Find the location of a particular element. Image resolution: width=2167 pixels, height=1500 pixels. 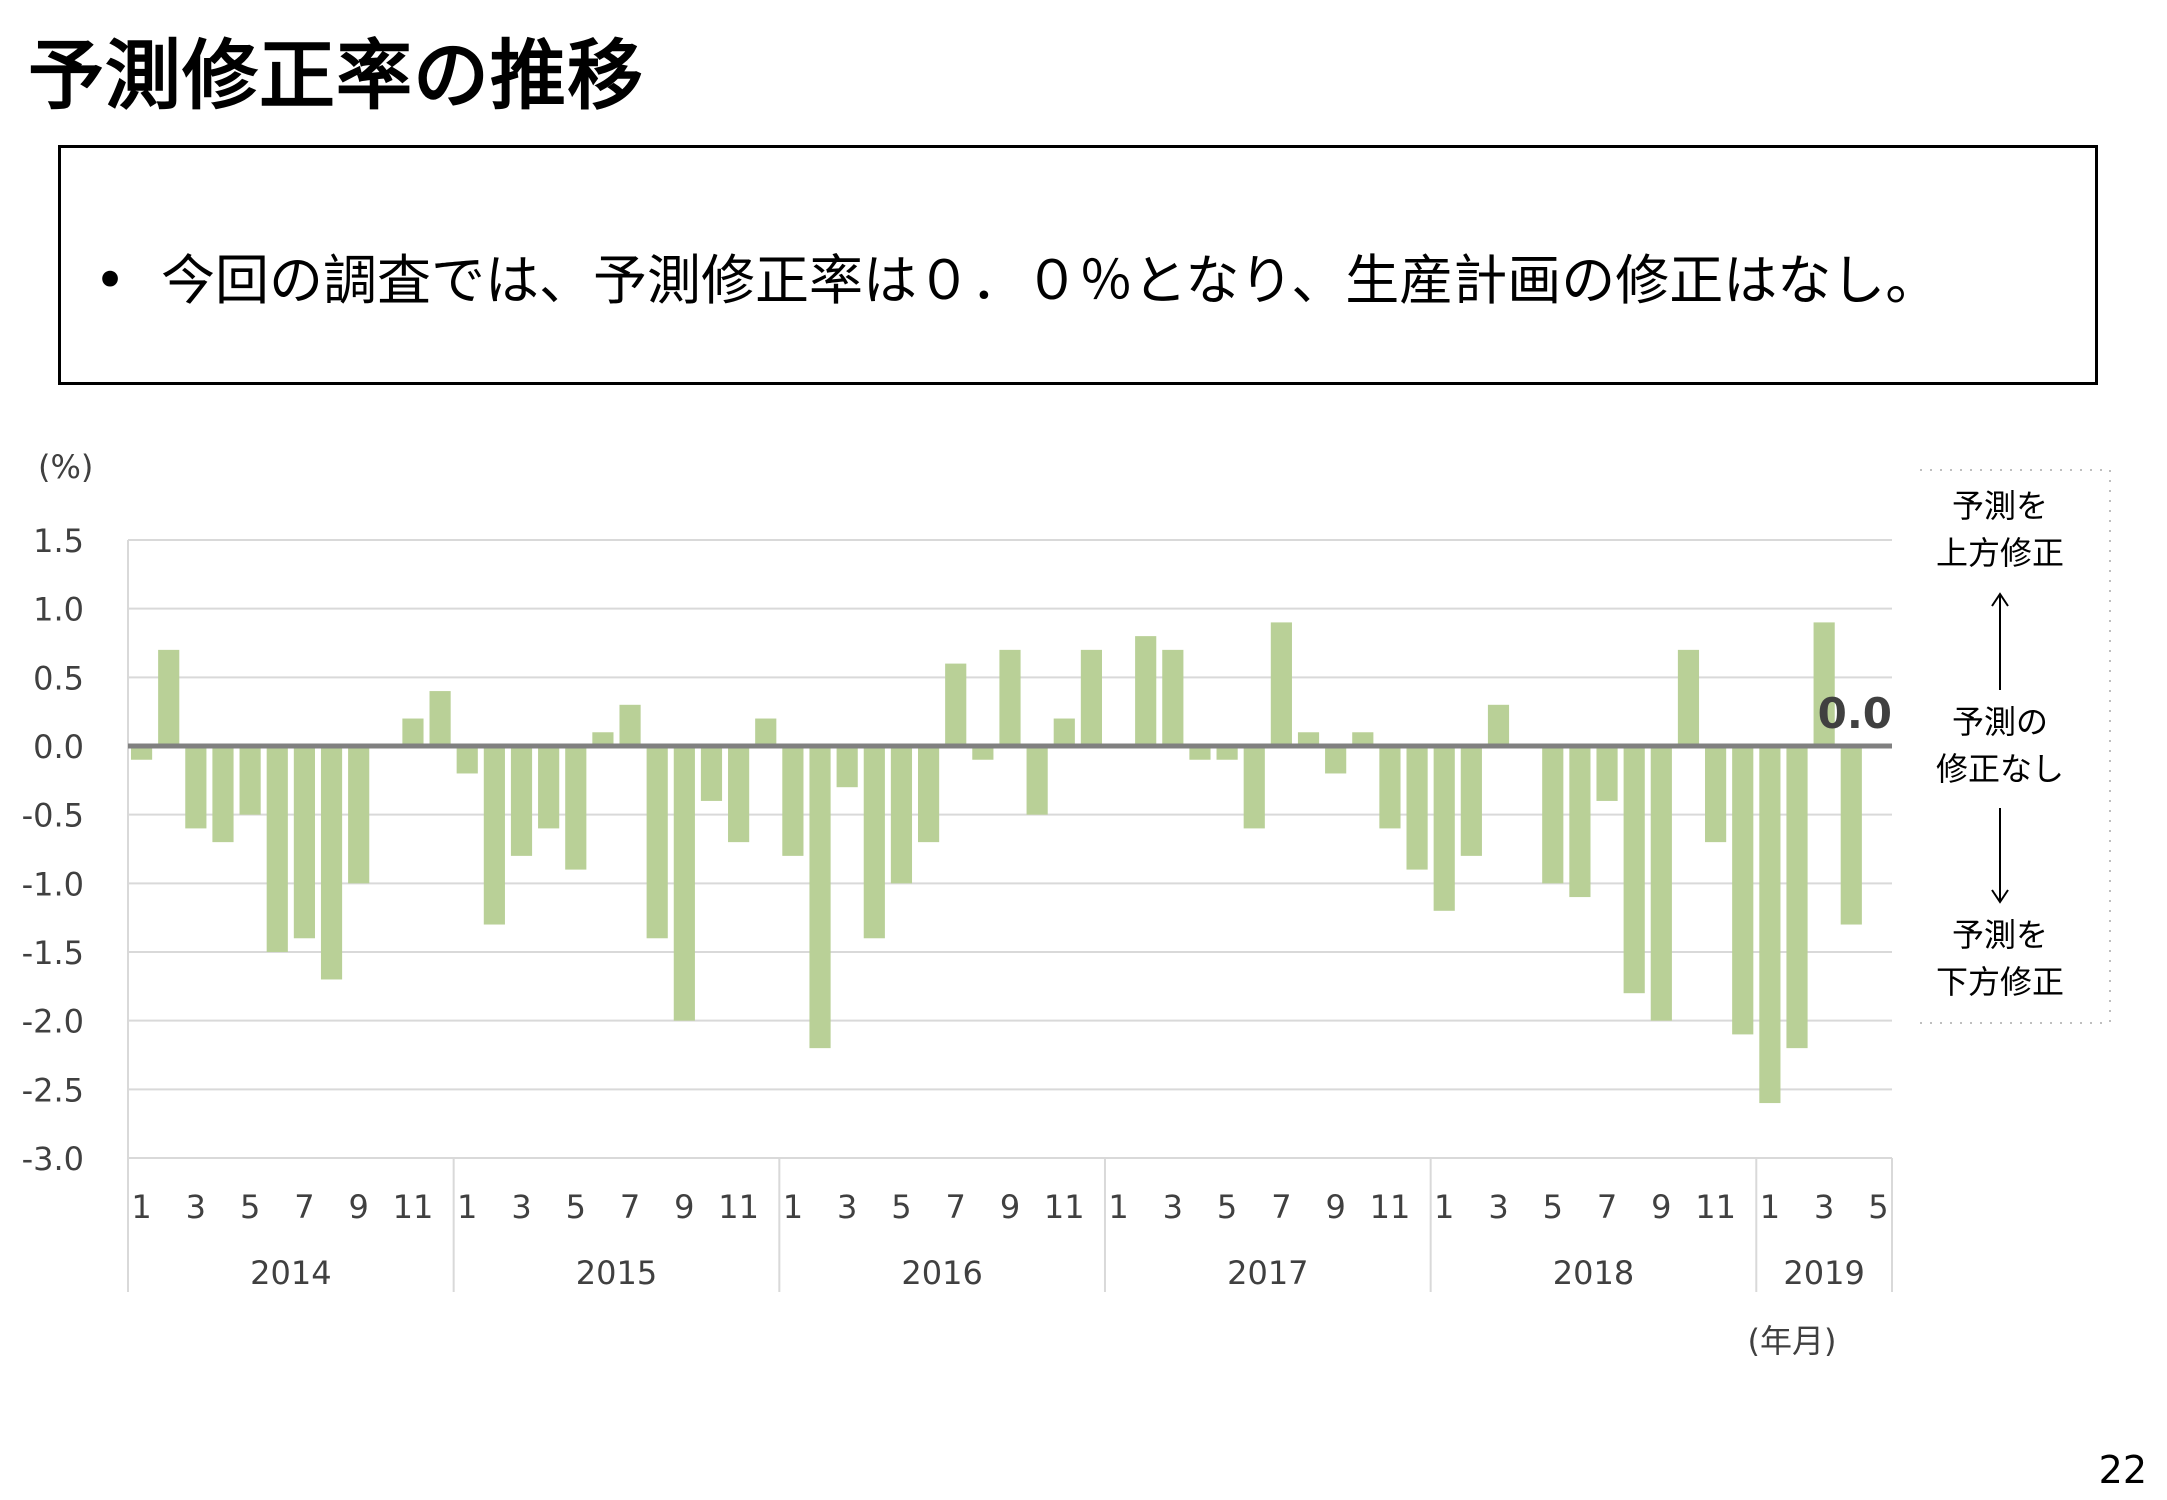

x-year-label: 2016 is located at coordinates (941, 1273).